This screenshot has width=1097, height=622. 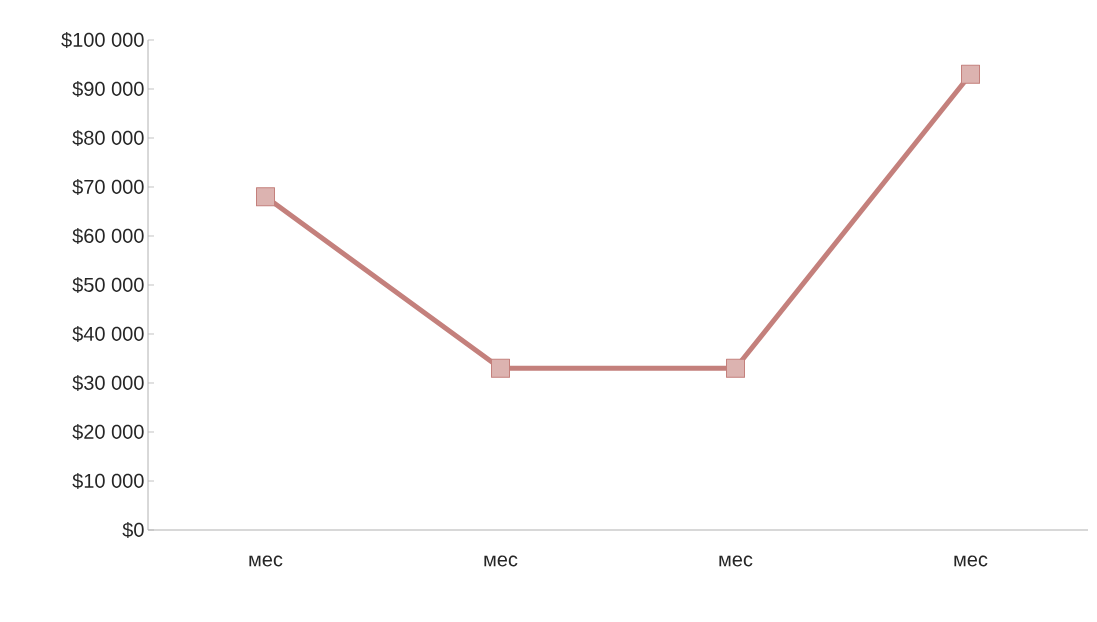 What do you see at coordinates (108, 89) in the screenshot?
I see `y-tick-label: $90 000` at bounding box center [108, 89].